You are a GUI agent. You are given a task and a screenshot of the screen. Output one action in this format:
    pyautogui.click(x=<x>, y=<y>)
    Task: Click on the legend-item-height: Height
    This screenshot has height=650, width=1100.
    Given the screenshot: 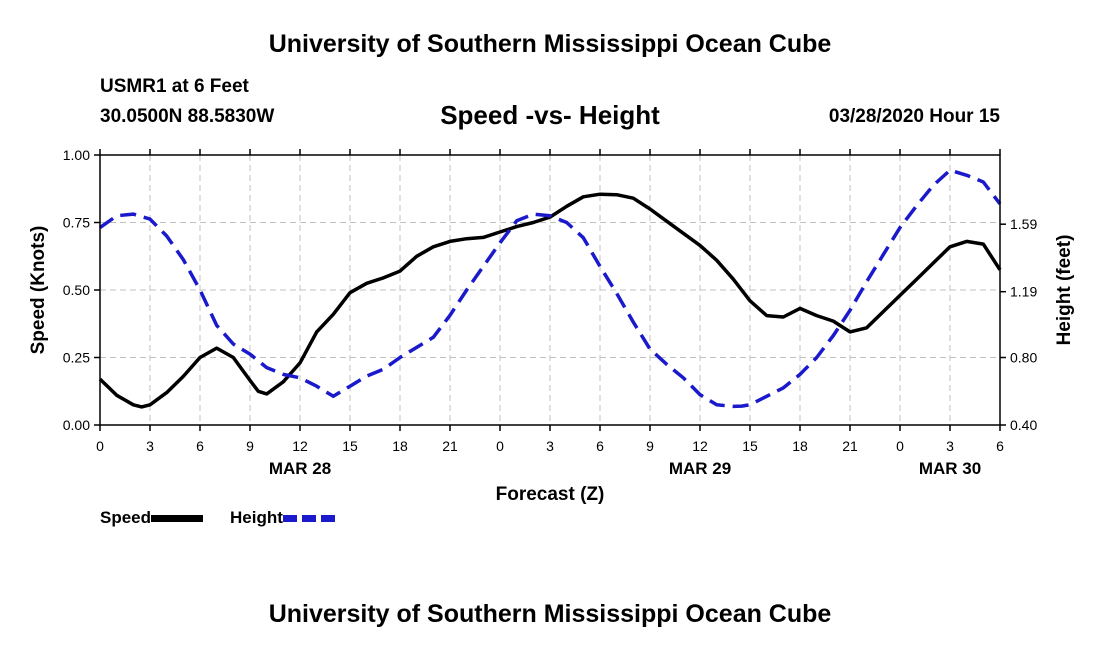 What is the action you would take?
    pyautogui.click(x=282, y=518)
    